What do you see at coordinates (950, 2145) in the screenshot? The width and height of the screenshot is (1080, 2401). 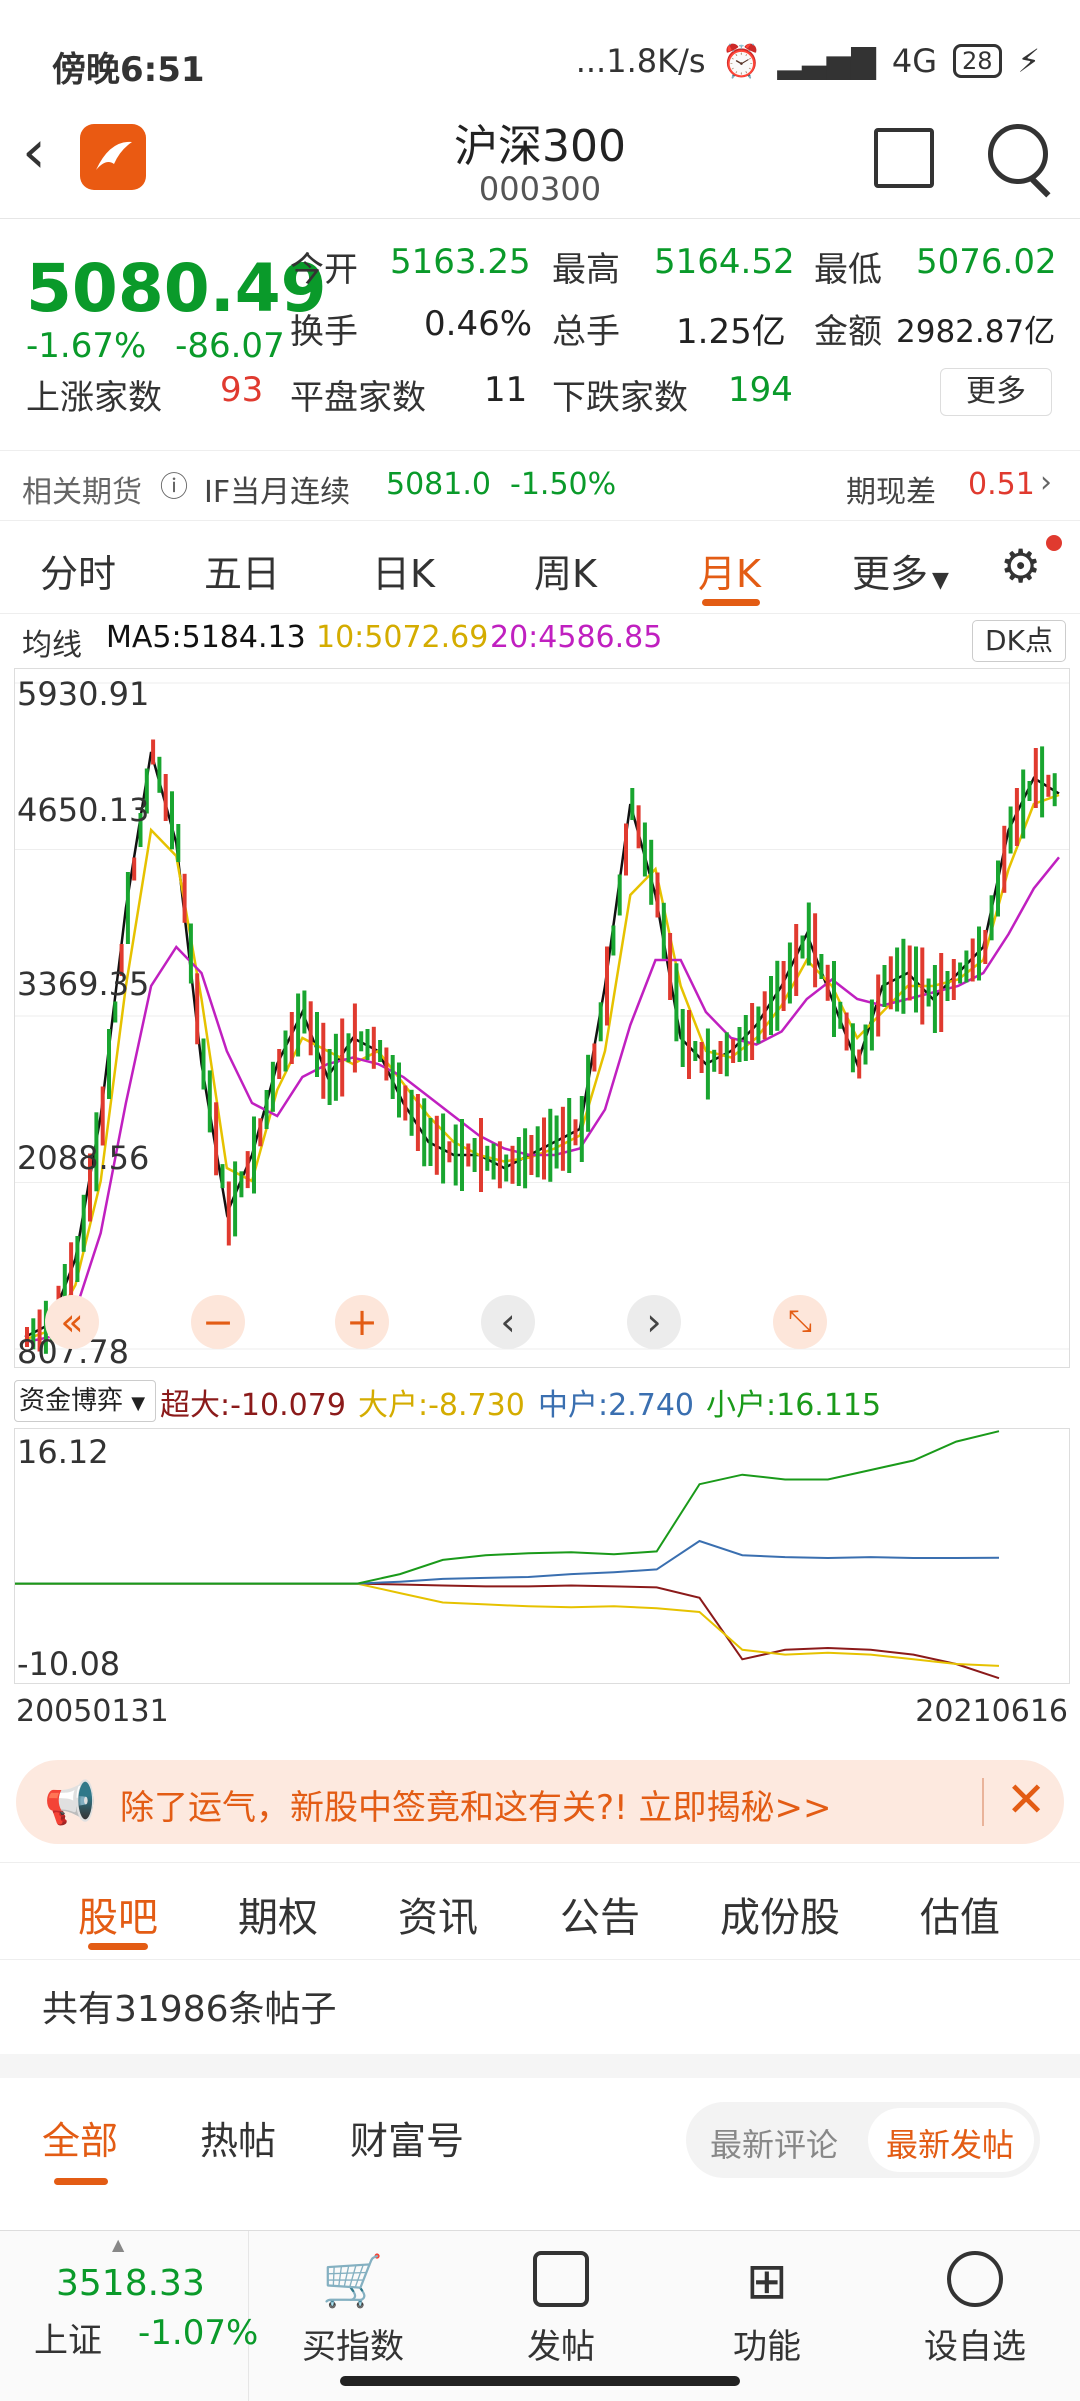 I see `sort-latest-post: 最新发帖` at bounding box center [950, 2145].